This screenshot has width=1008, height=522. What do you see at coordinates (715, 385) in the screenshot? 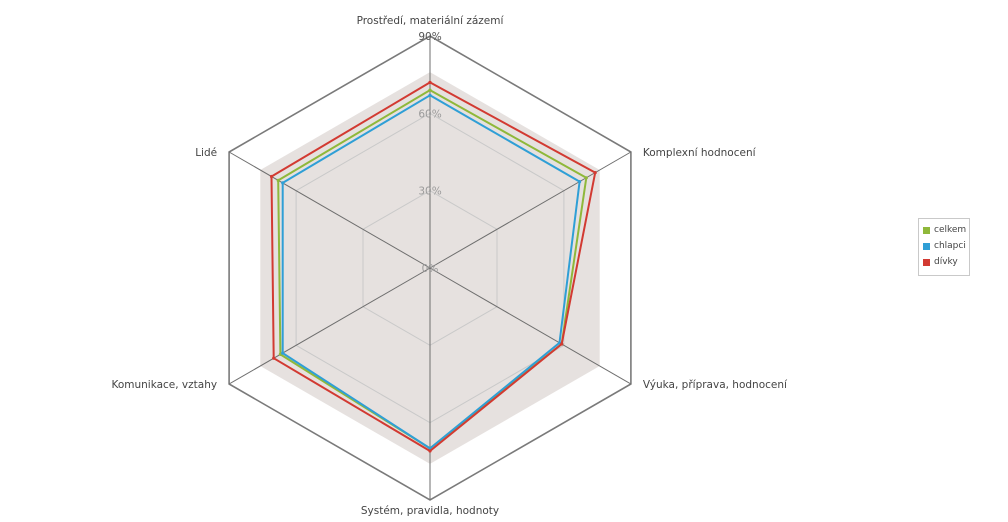
I see `category-label: Výuka, příprava, hodnocení` at bounding box center [715, 385].